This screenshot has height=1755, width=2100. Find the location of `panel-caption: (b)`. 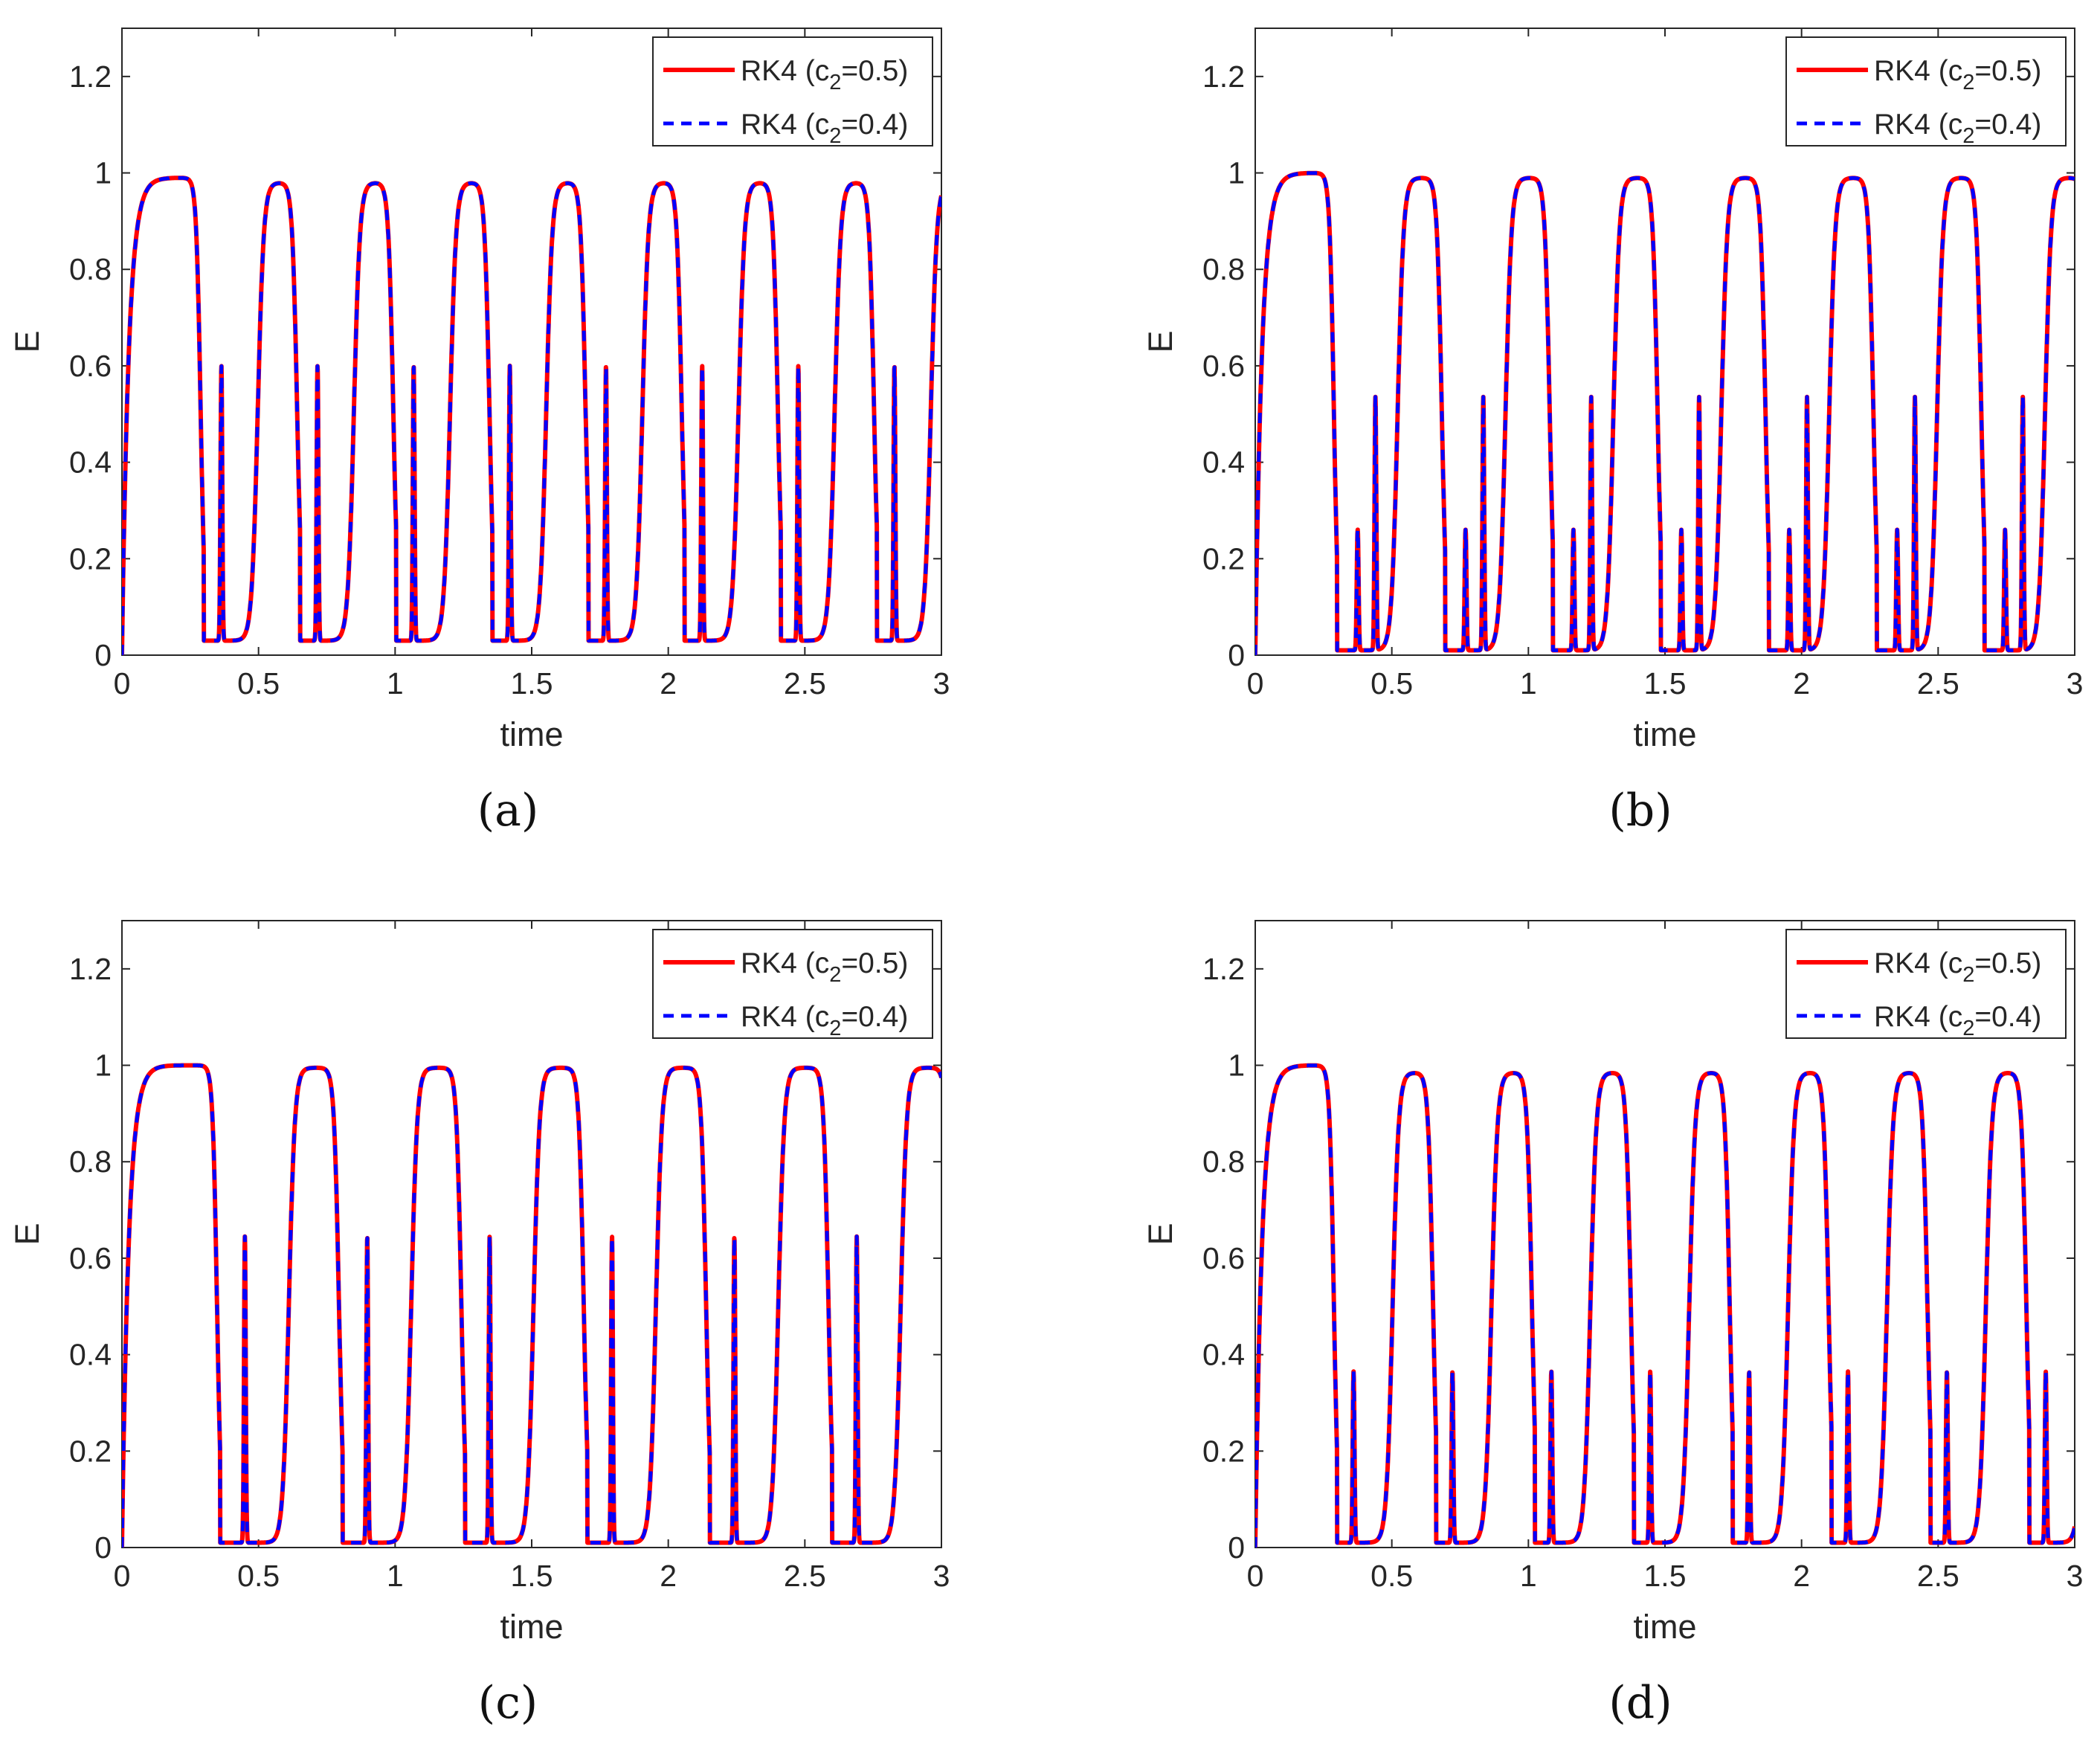

panel-caption: (b) is located at coordinates (1640, 811).